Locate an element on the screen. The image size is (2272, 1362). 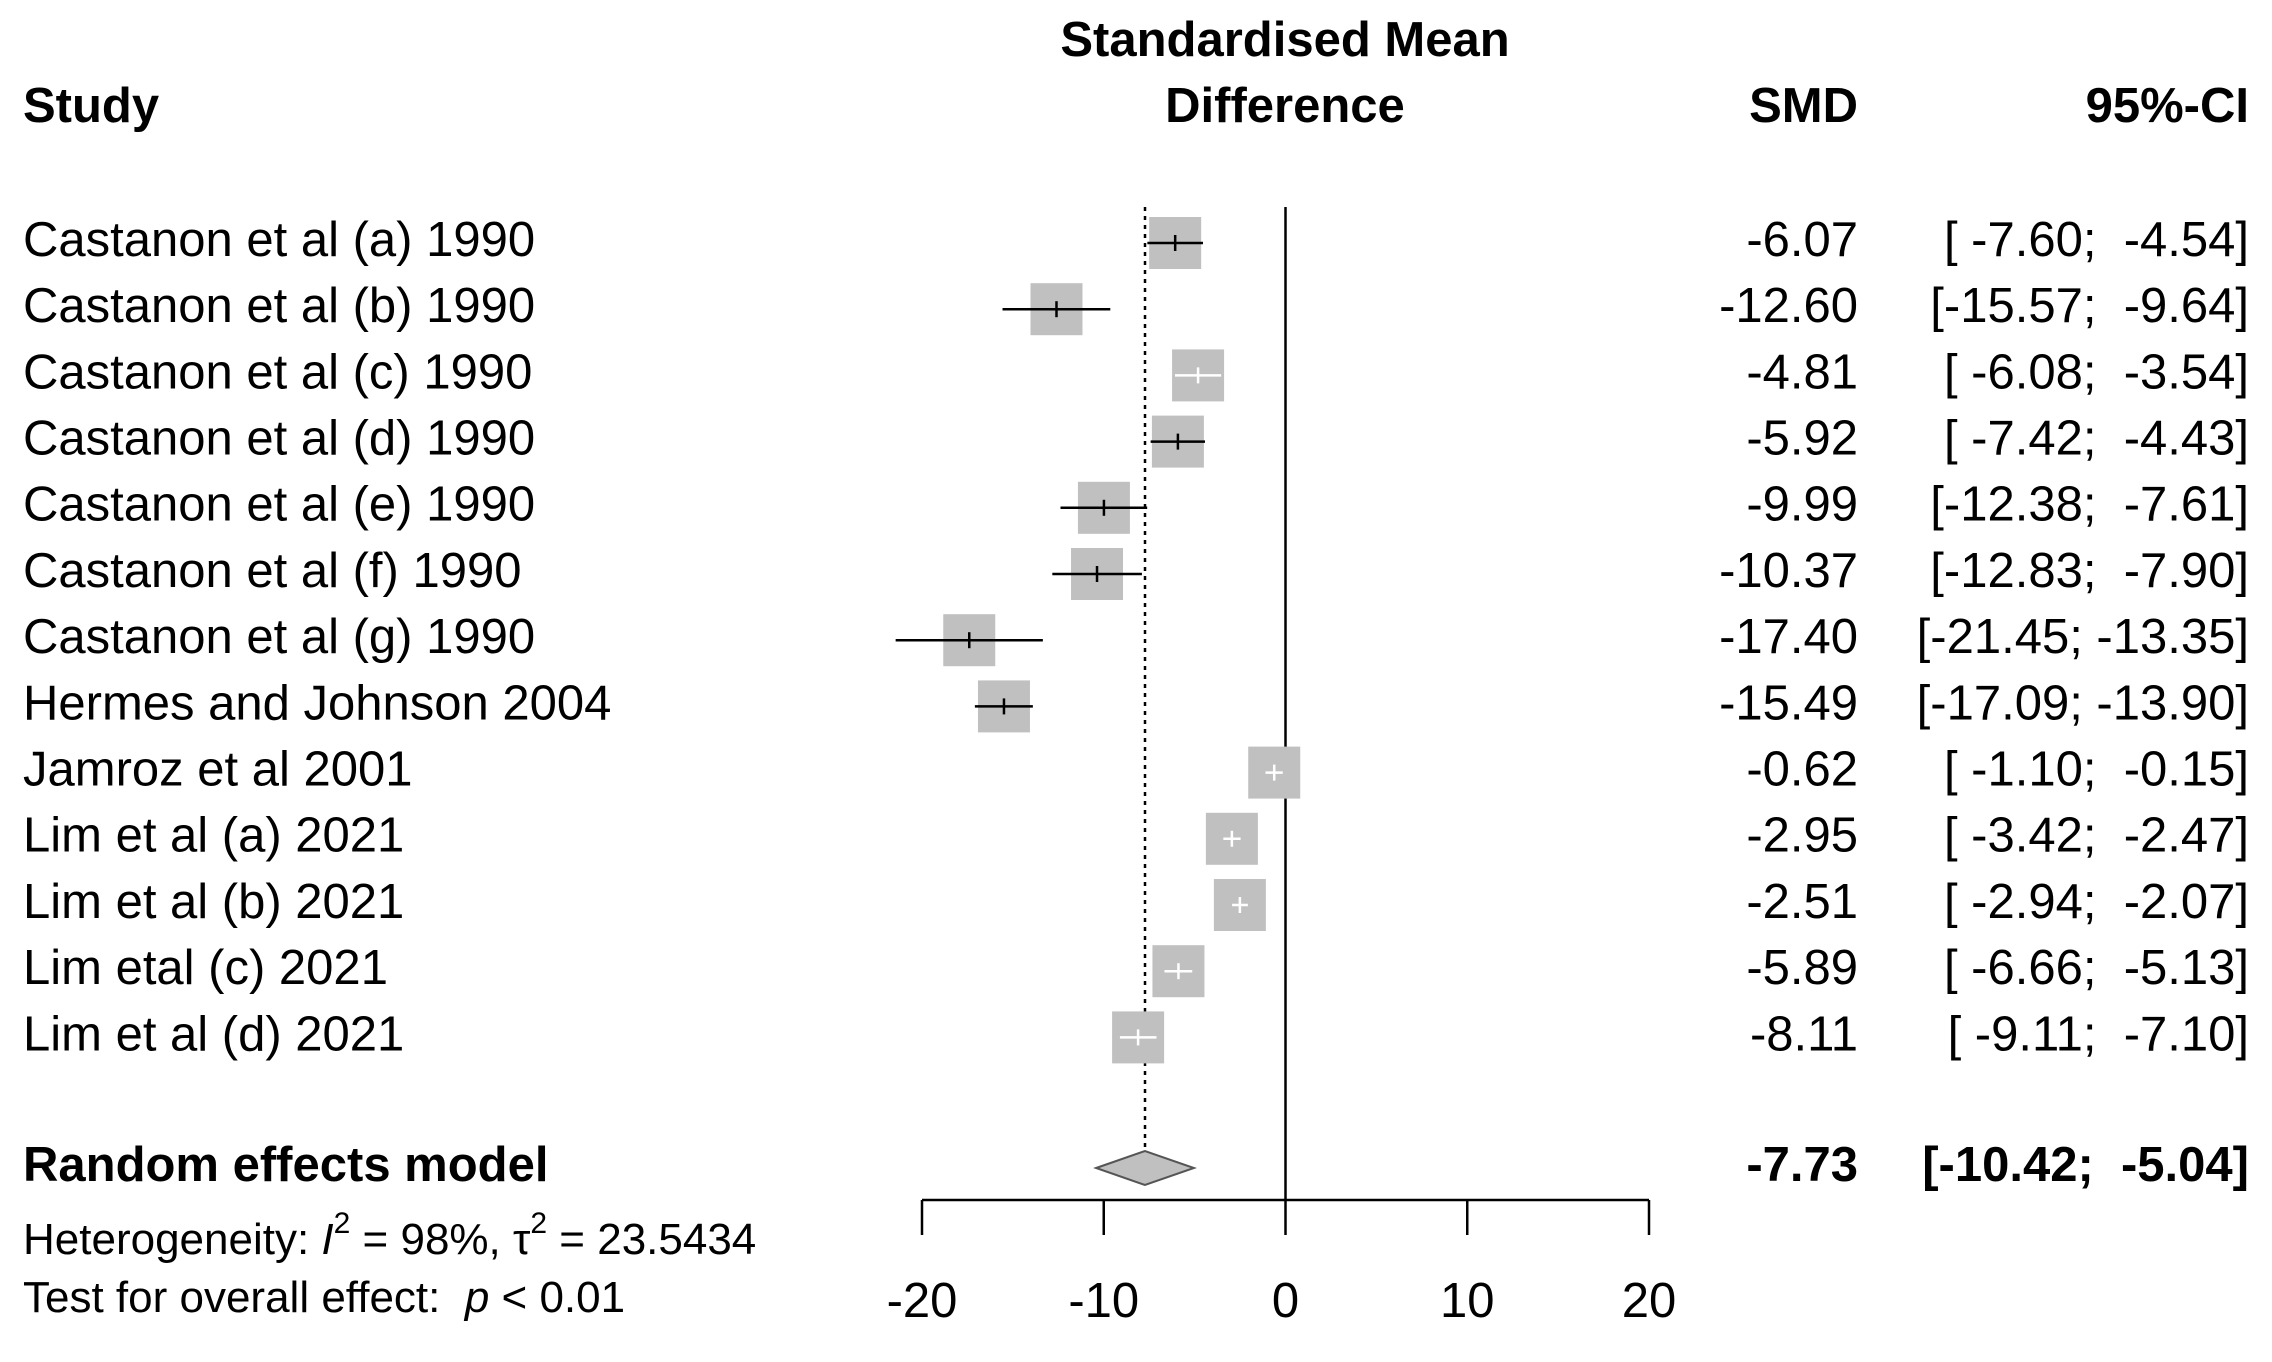
study-name: Castanon et al (c) 1990 is located at coordinates (277, 372).